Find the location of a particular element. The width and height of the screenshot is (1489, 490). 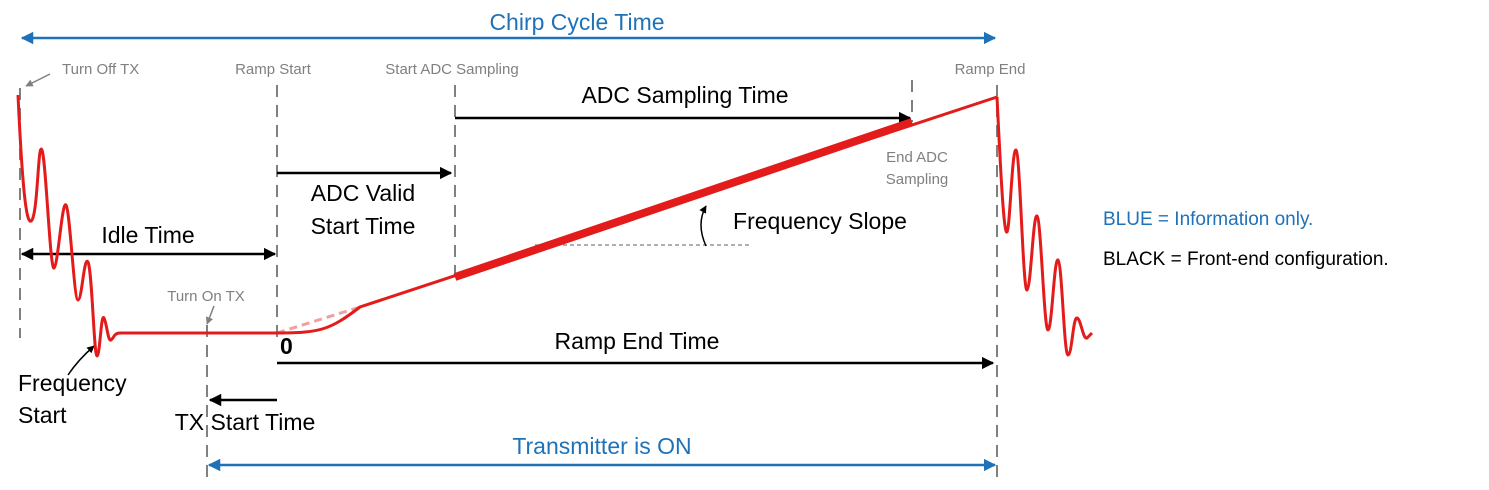

interval-label: TX Start Time is located at coordinates (245, 422).